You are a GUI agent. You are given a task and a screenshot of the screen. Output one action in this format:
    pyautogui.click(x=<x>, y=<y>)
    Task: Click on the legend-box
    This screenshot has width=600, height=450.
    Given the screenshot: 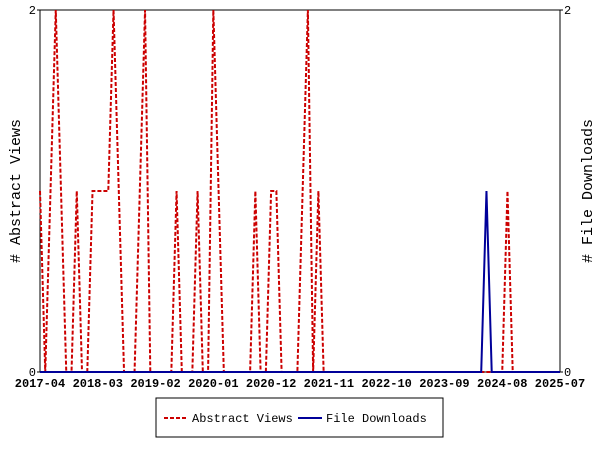 What is the action you would take?
    pyautogui.click(x=299, y=417)
    